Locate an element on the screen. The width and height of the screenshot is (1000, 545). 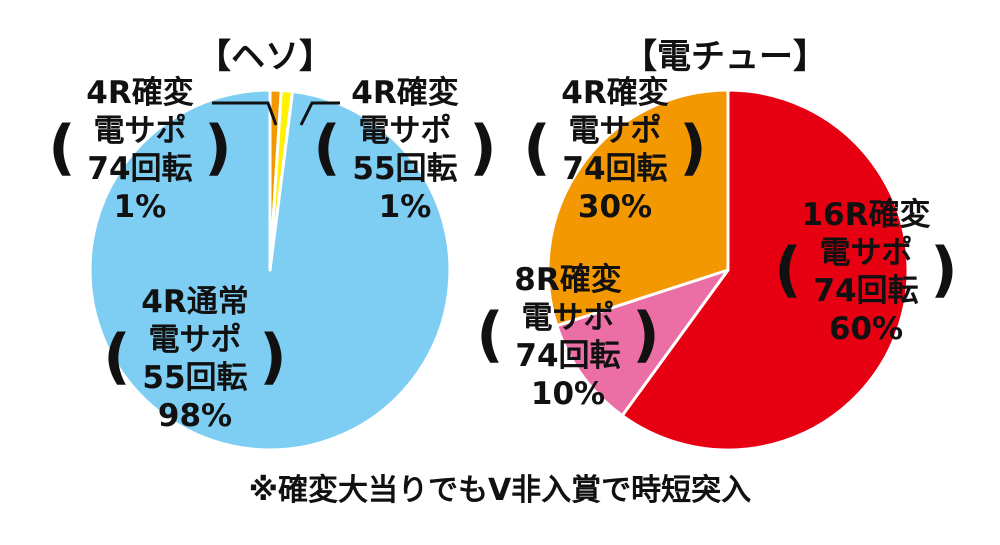
slice-label-line: 8R確変 is located at coordinates (567, 280).